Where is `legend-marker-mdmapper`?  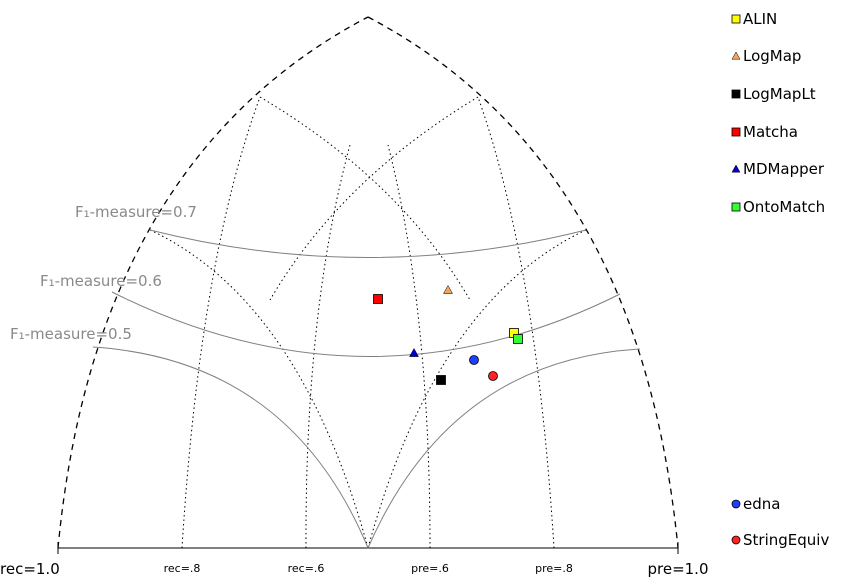 legend-marker-mdmapper is located at coordinates (736, 168).